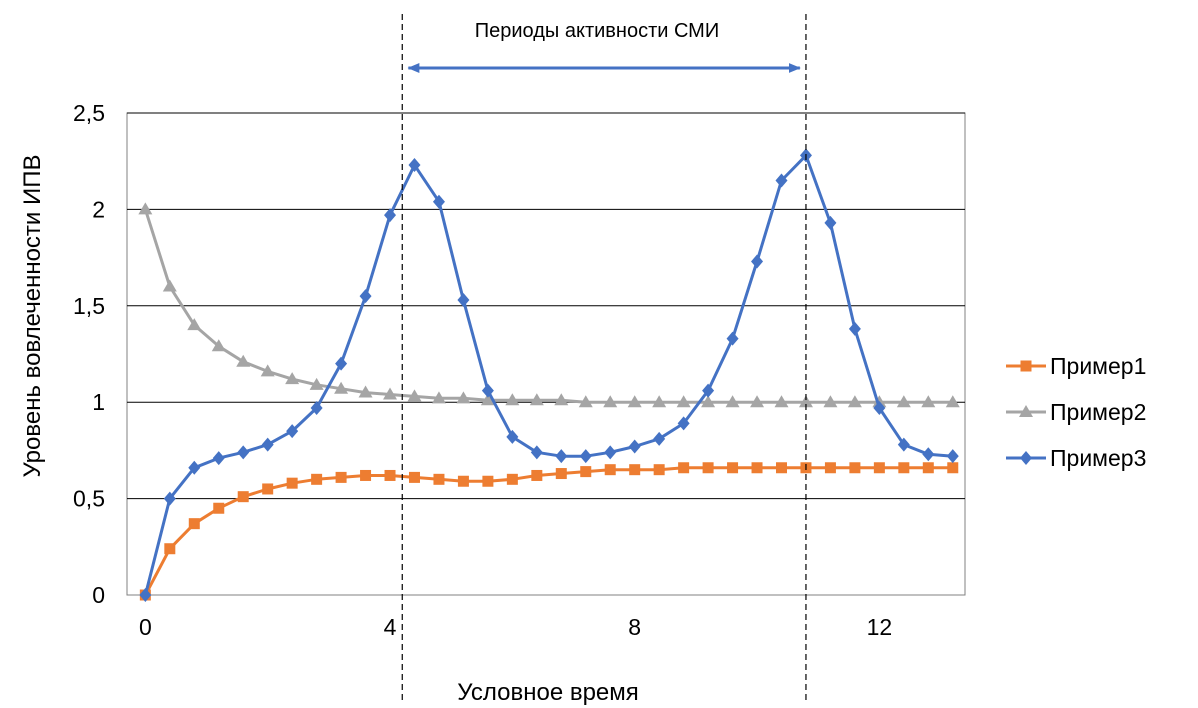  I want to click on legend-item: Пример3, so click(1076, 458).